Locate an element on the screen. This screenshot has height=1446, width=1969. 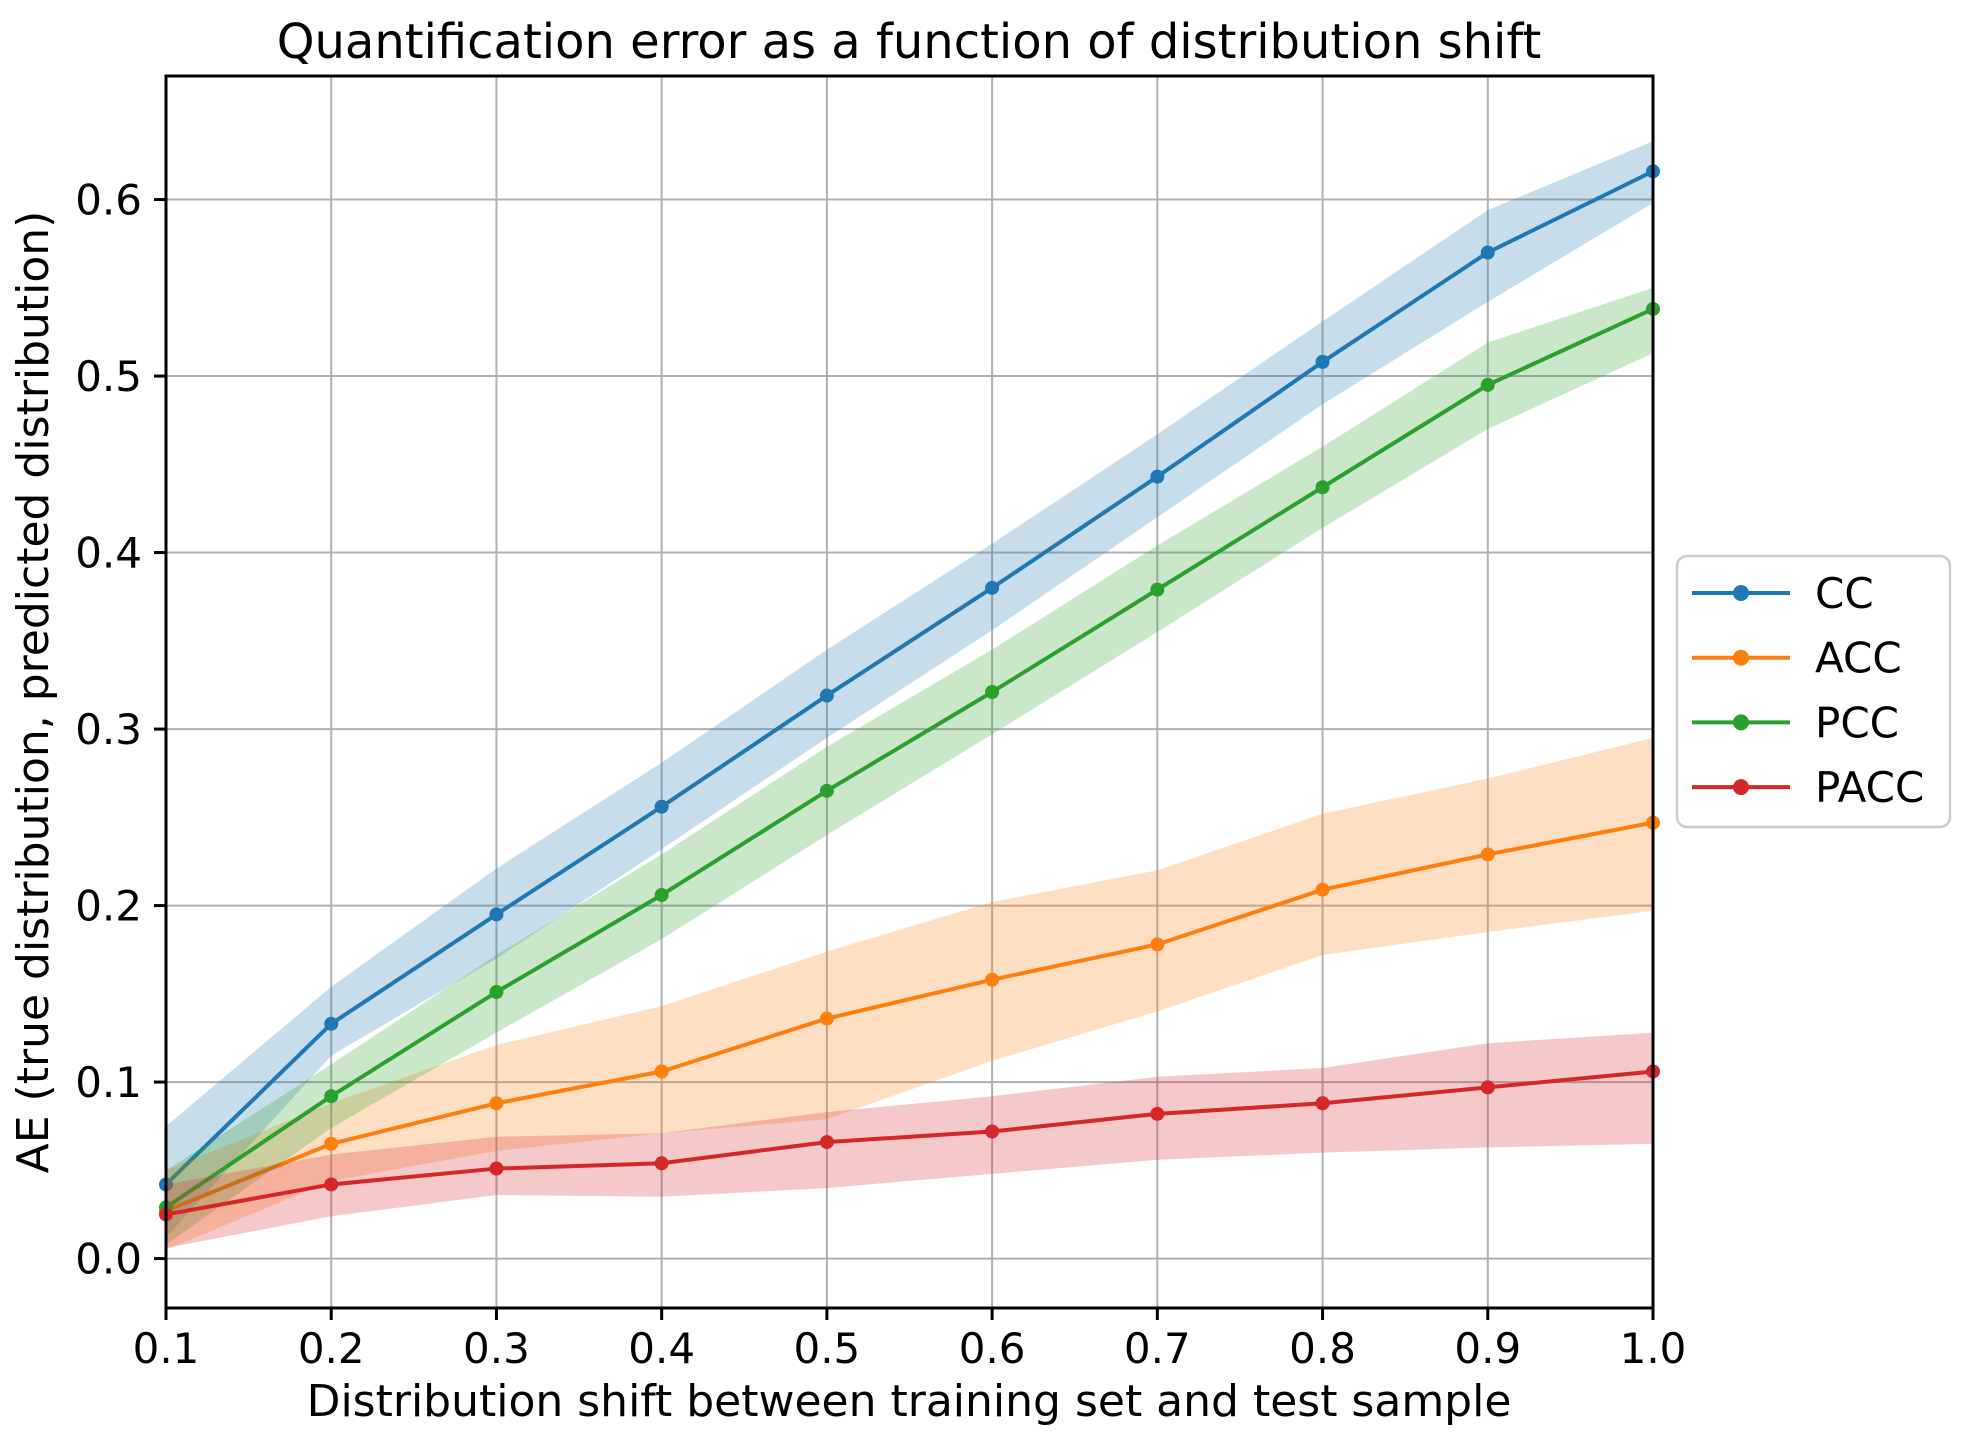
pcc-marker-0.2 is located at coordinates (331, 1096).